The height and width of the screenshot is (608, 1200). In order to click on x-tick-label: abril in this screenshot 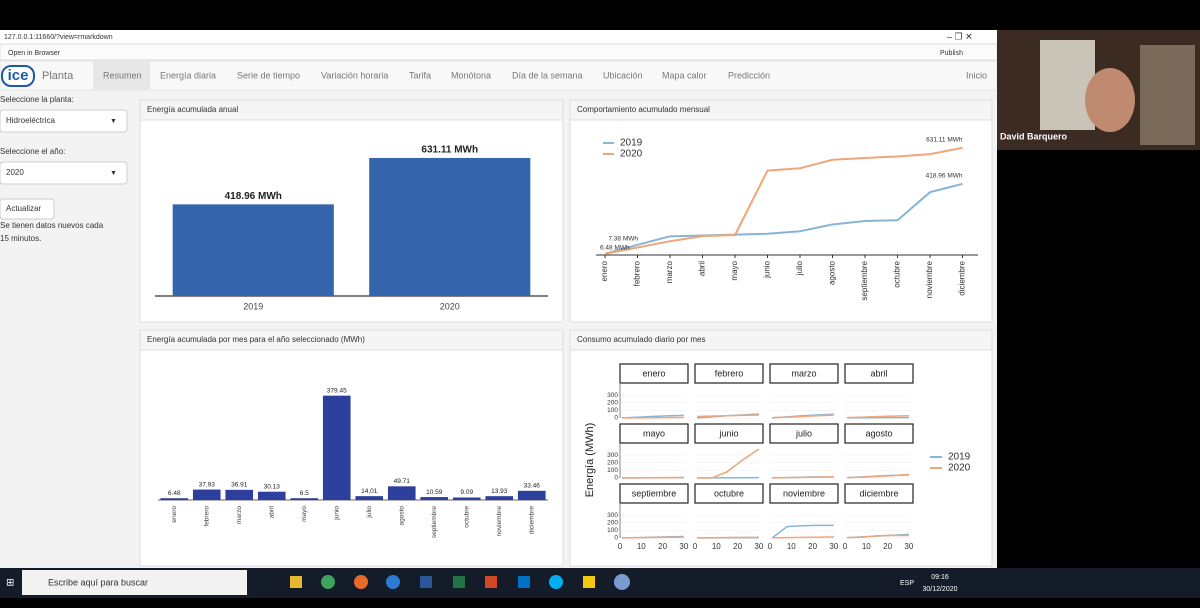, I will do `click(271, 511)`.